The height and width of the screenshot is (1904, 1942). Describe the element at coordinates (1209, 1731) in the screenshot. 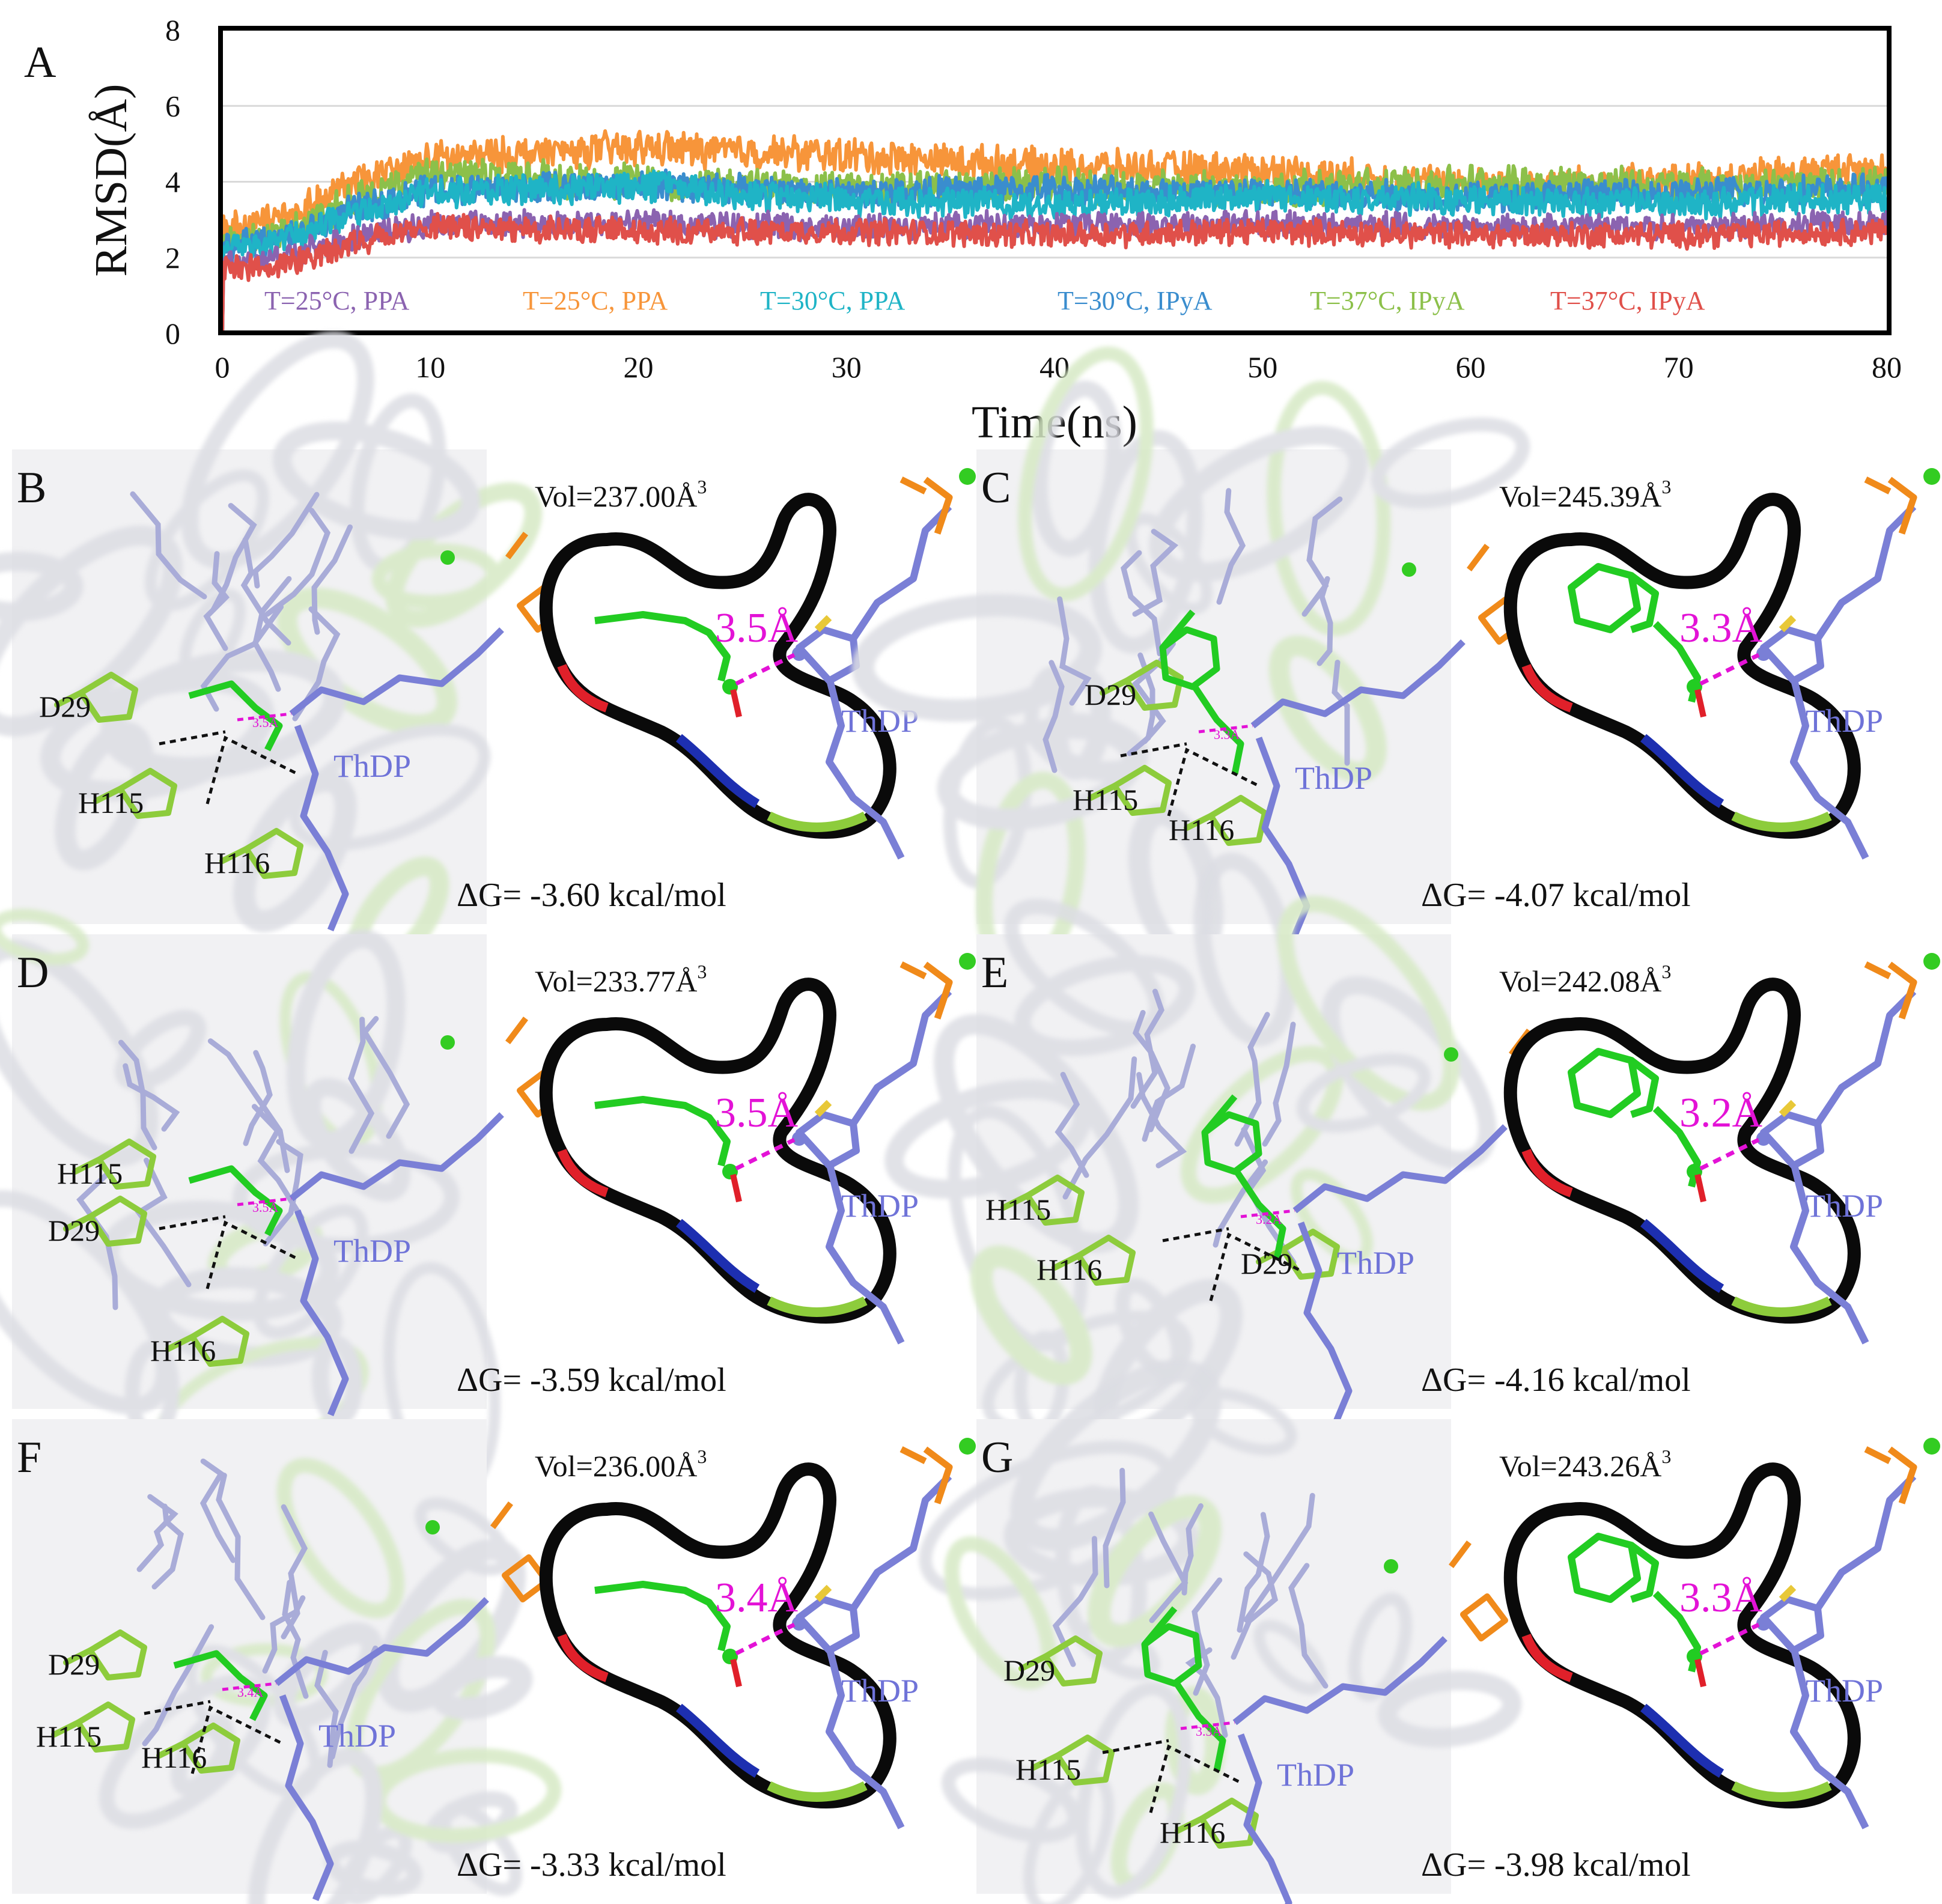

I see `distance-label-small: 3.3Å` at that location.